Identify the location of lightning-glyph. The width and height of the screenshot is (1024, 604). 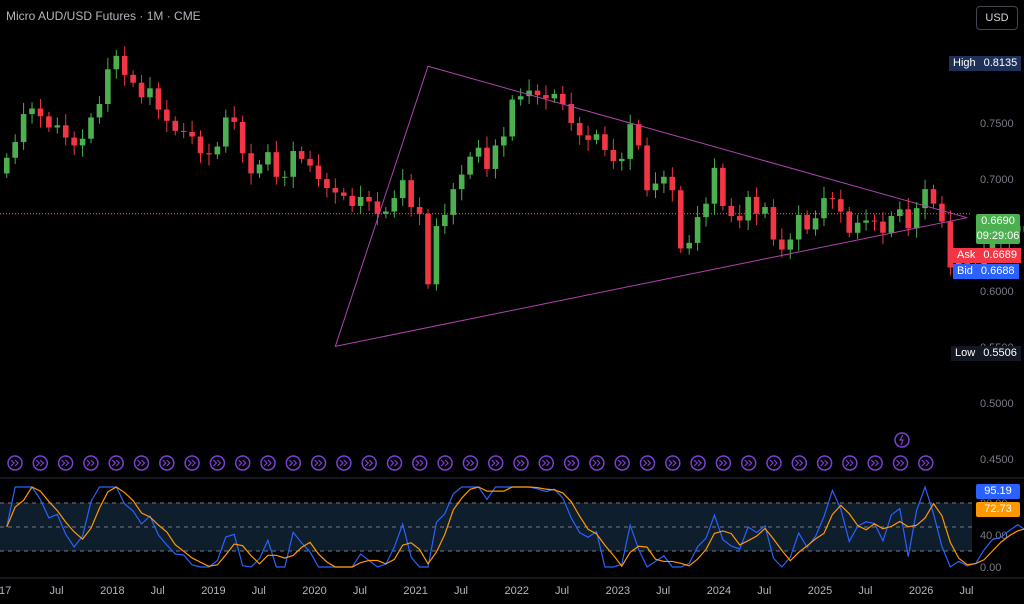
(901, 440).